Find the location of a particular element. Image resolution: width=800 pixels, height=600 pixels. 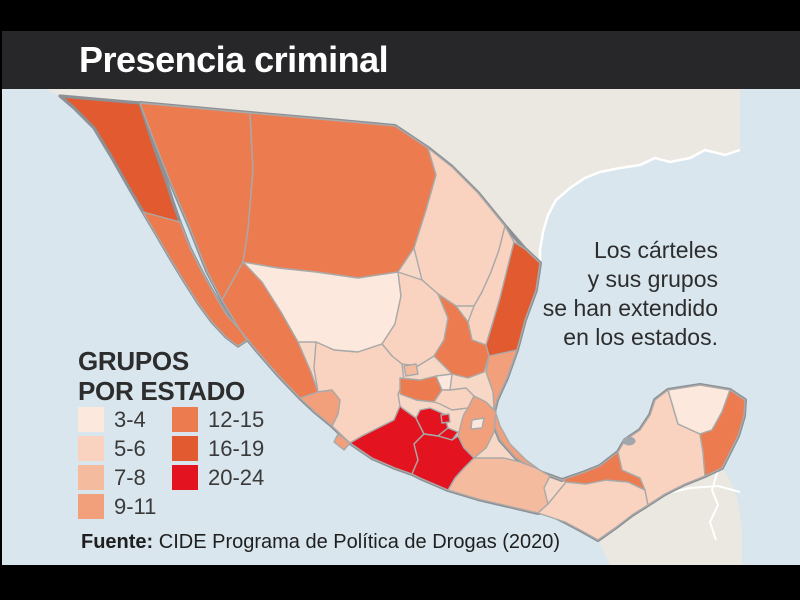

annotation-line: en los estados. is located at coordinates (640, 337).